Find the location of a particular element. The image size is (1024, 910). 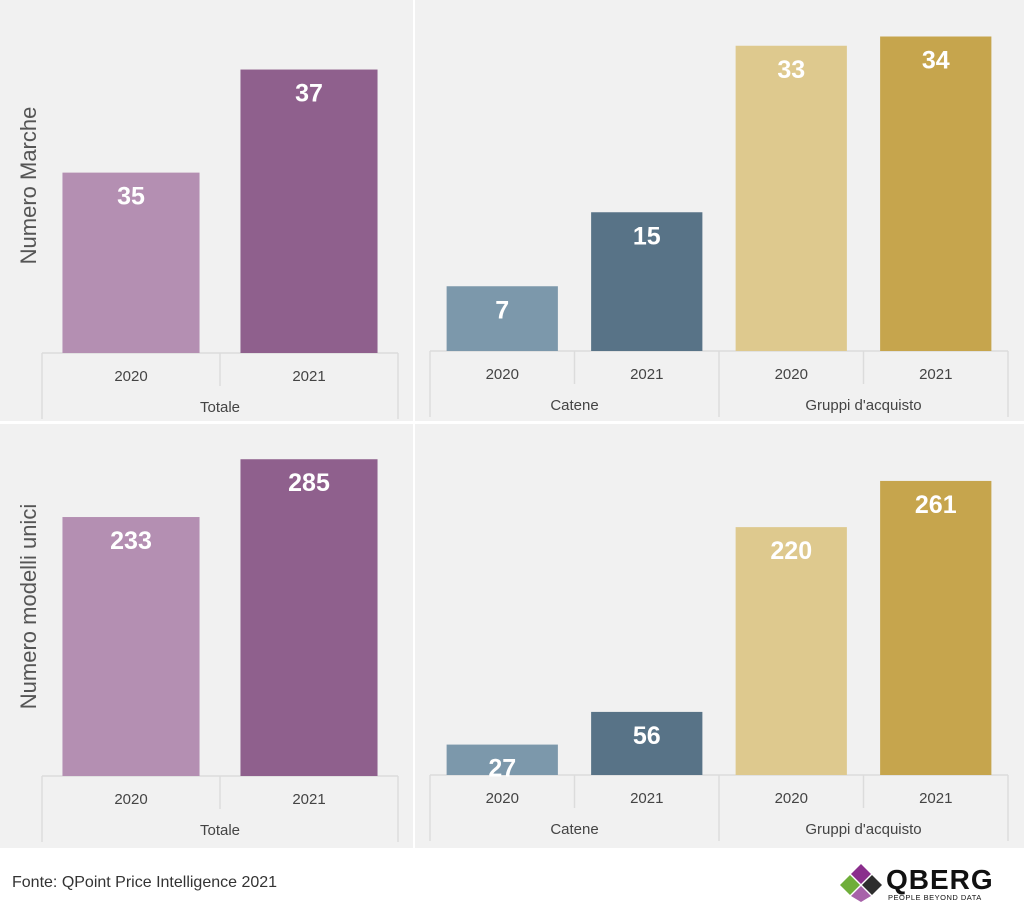

source-note: Fonte: QPoint Price Intelligence 2021 is located at coordinates (144, 883).